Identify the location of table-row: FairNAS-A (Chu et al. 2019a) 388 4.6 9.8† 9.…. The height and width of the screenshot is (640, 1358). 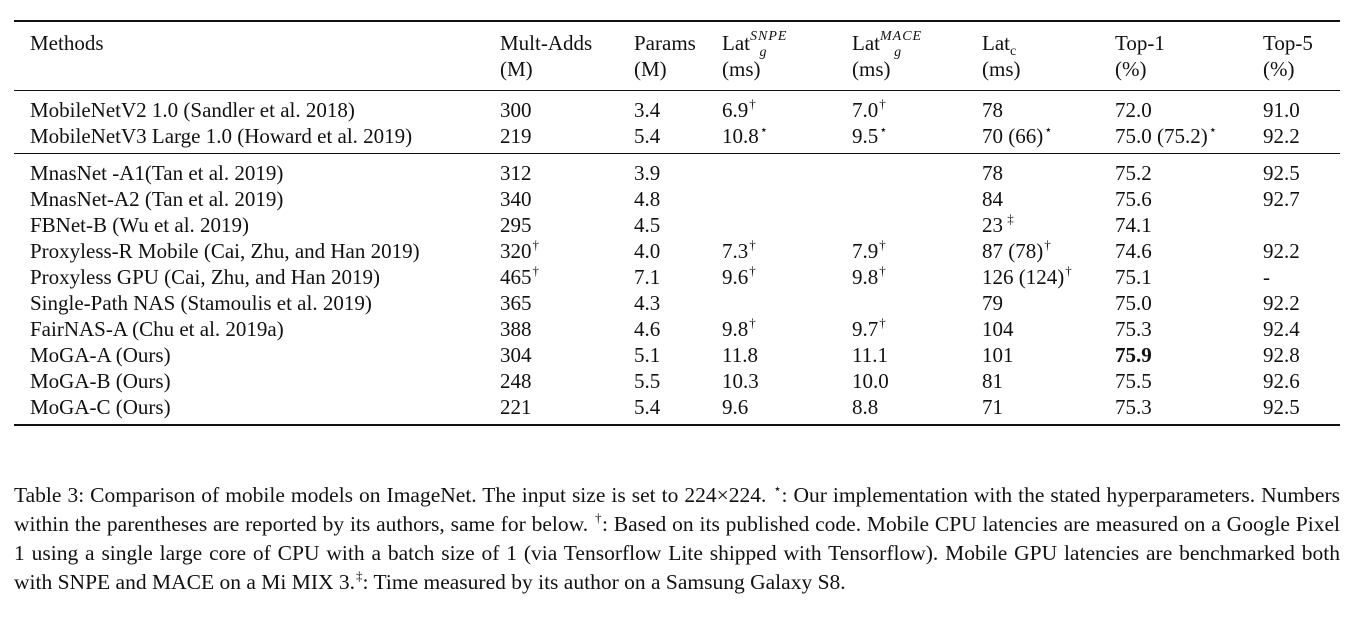
(677, 329).